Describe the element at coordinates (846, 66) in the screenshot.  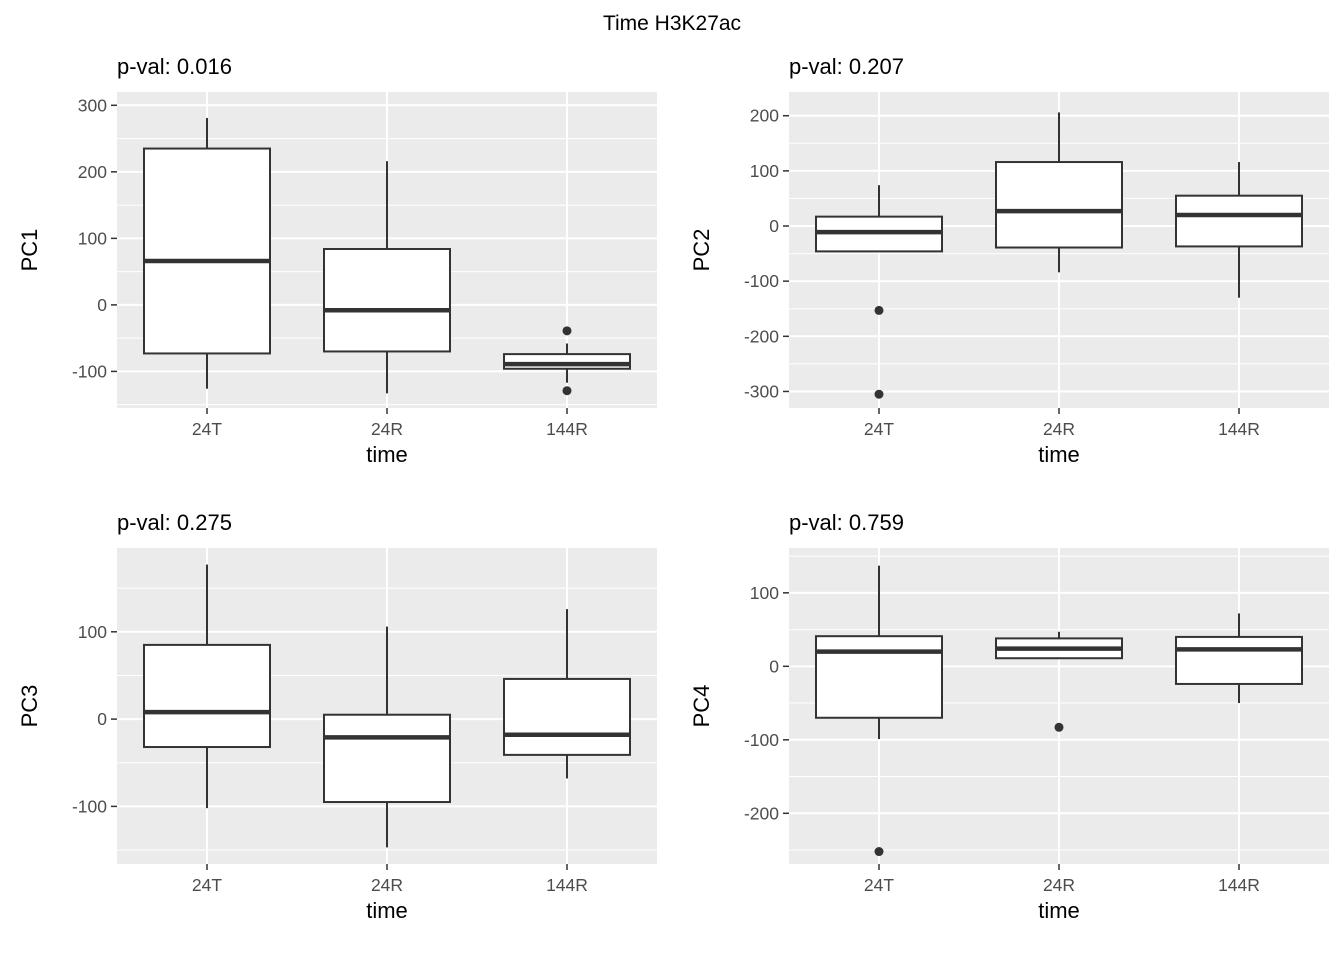
I see `subplot-subtitle-pc2: p-val: 0.207` at that location.